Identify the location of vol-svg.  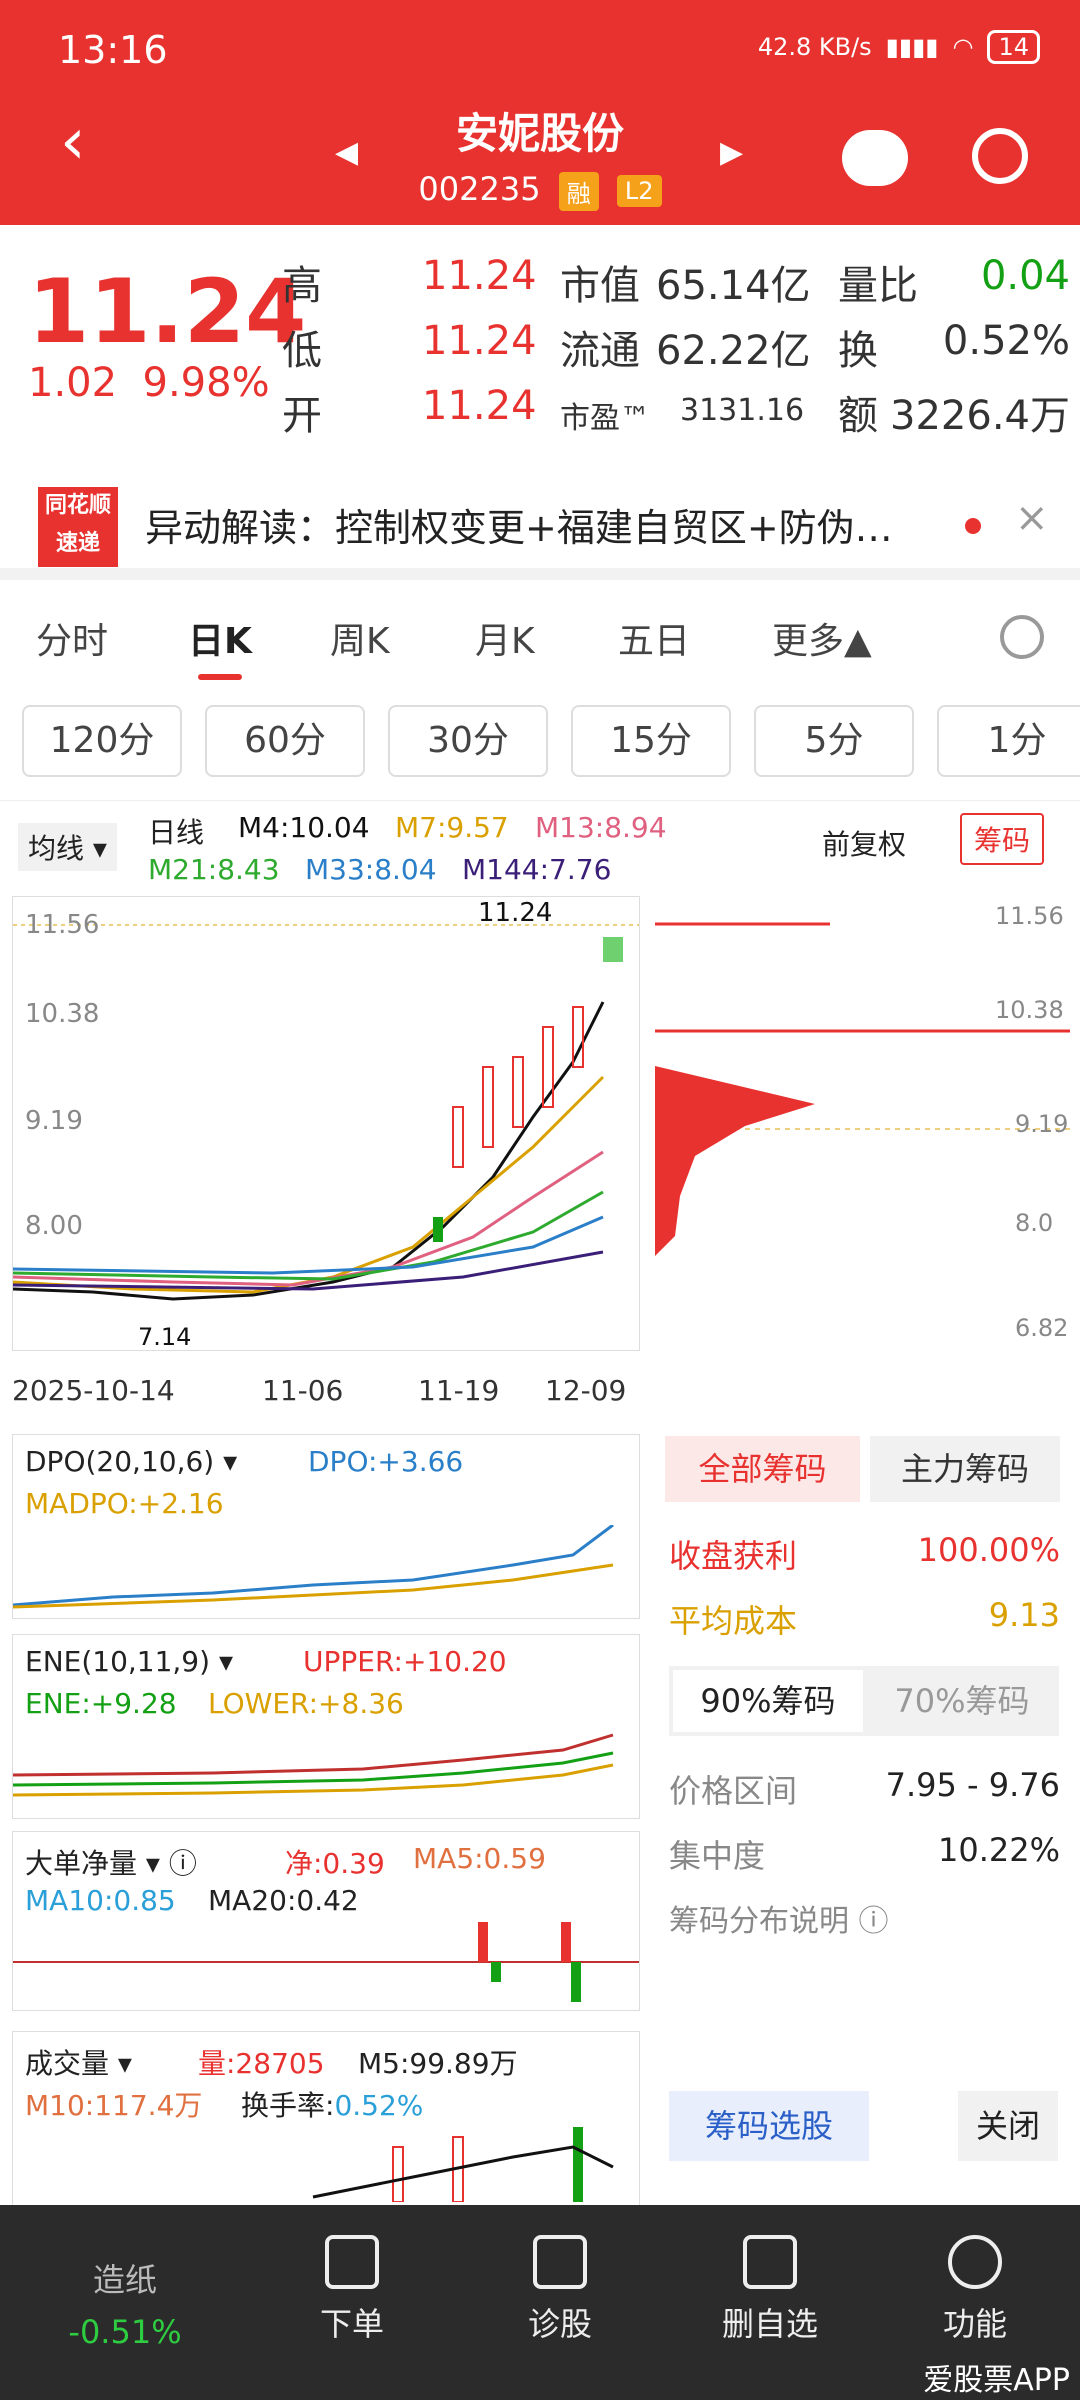
(463, 2164).